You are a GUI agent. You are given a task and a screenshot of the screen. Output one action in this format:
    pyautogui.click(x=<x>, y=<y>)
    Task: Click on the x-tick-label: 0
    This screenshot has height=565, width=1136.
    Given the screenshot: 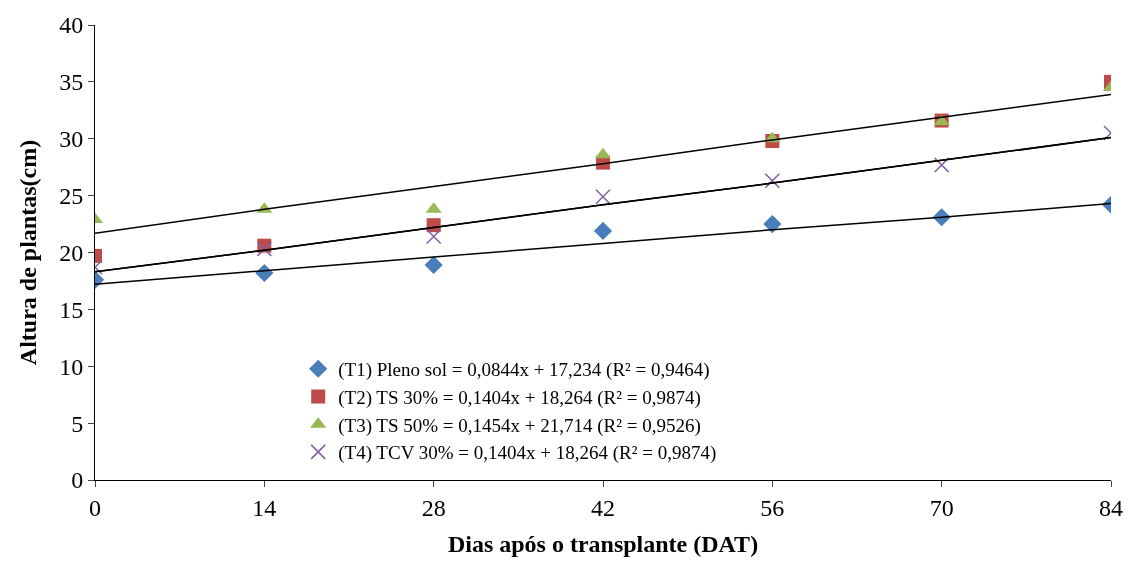 What is the action you would take?
    pyautogui.click(x=95, y=507)
    